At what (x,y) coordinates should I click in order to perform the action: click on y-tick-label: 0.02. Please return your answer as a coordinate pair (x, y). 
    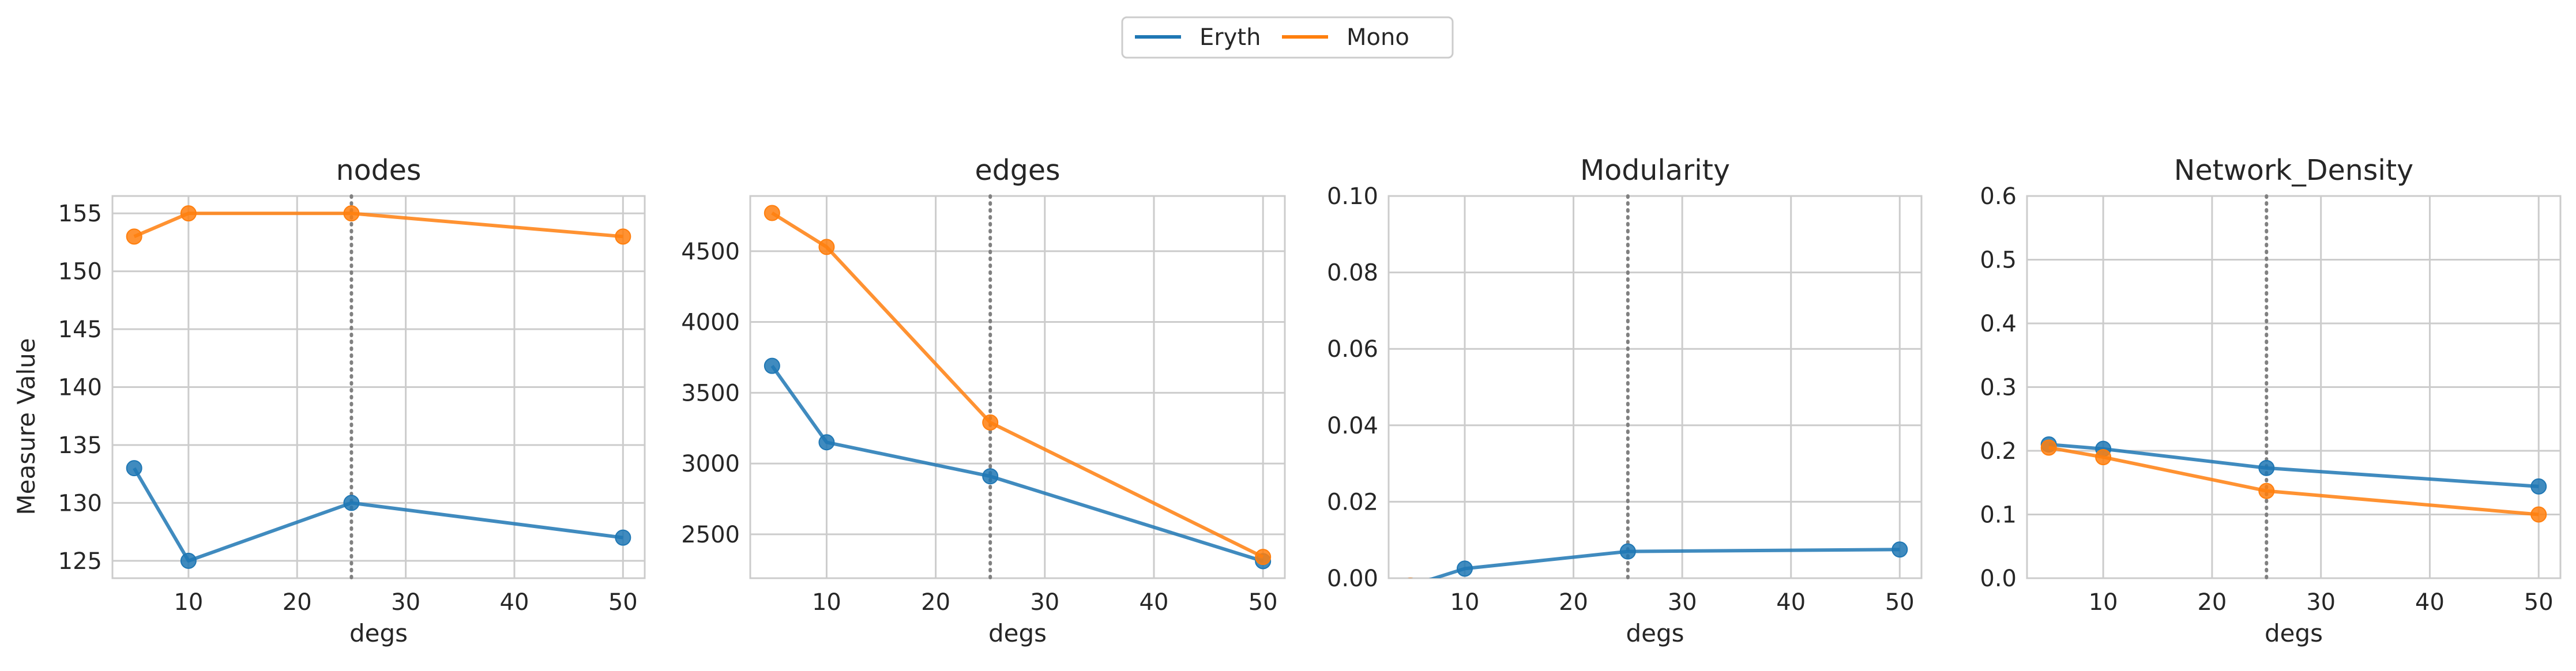
    Looking at the image, I should click on (1352, 502).